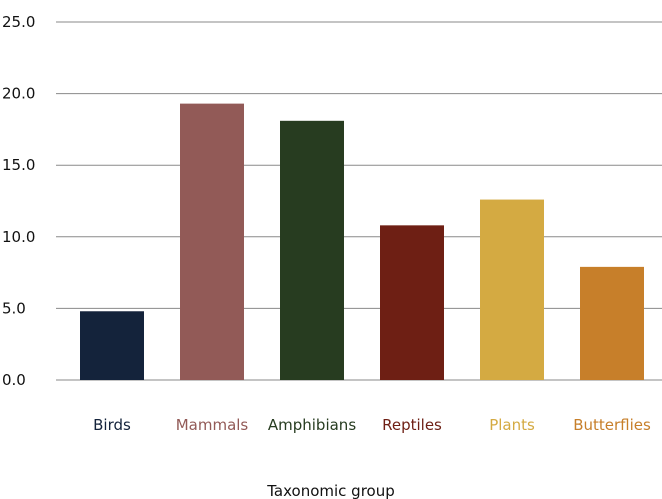 This screenshot has width=662, height=499. Describe the element at coordinates (18, 165) in the screenshot. I see `y-tick-label: 15.0` at that location.